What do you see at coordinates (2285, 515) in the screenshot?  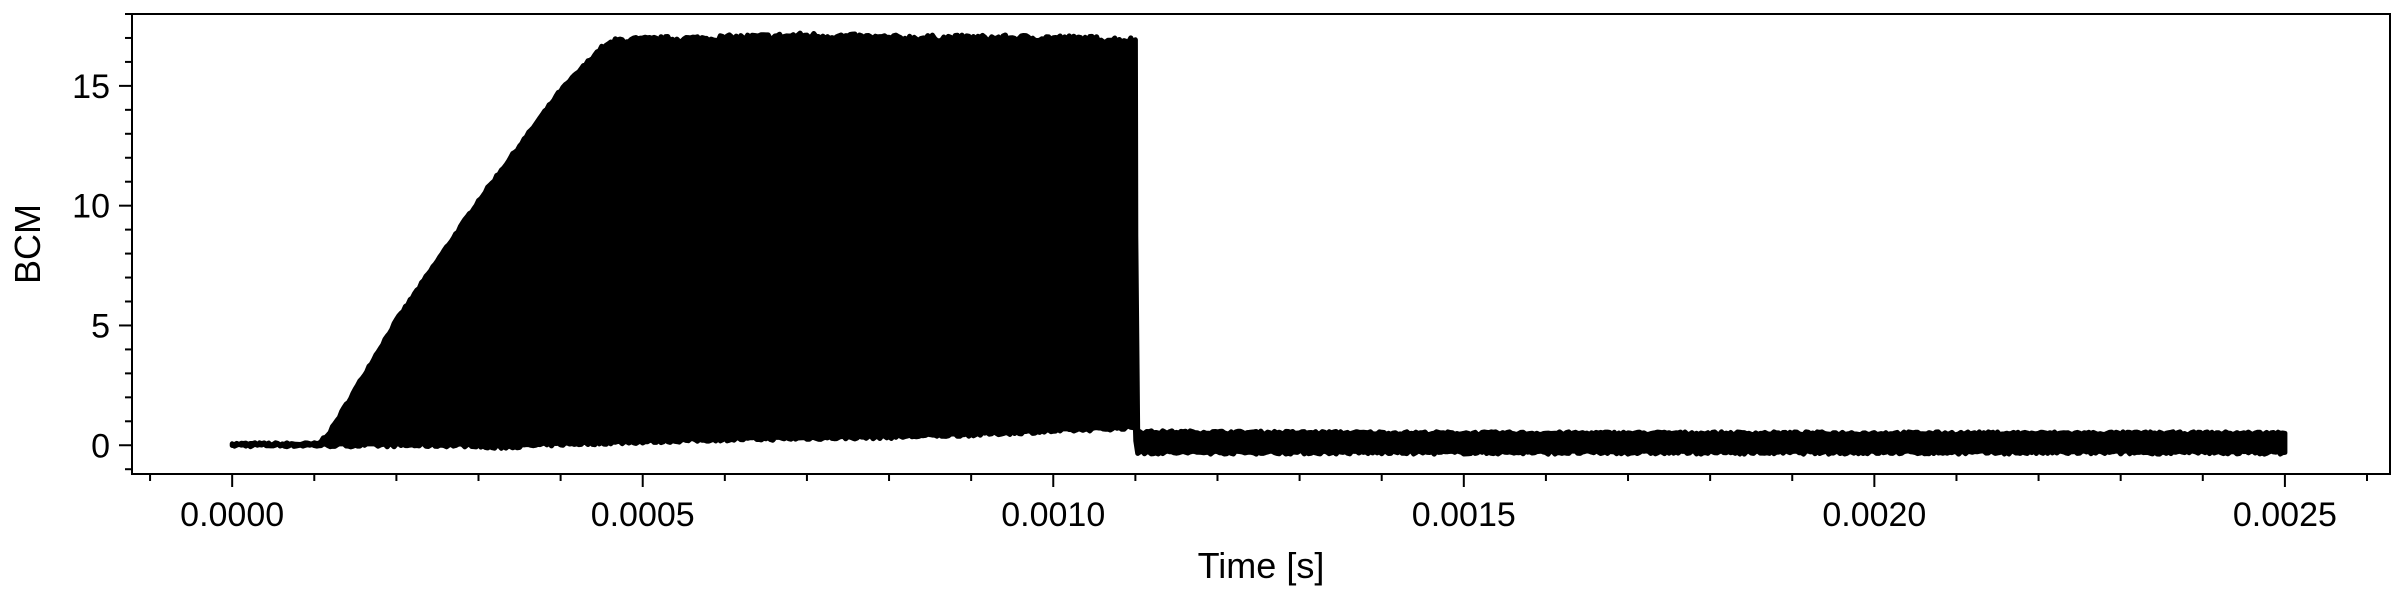 I see `x-tick-label: 0.0025` at bounding box center [2285, 515].